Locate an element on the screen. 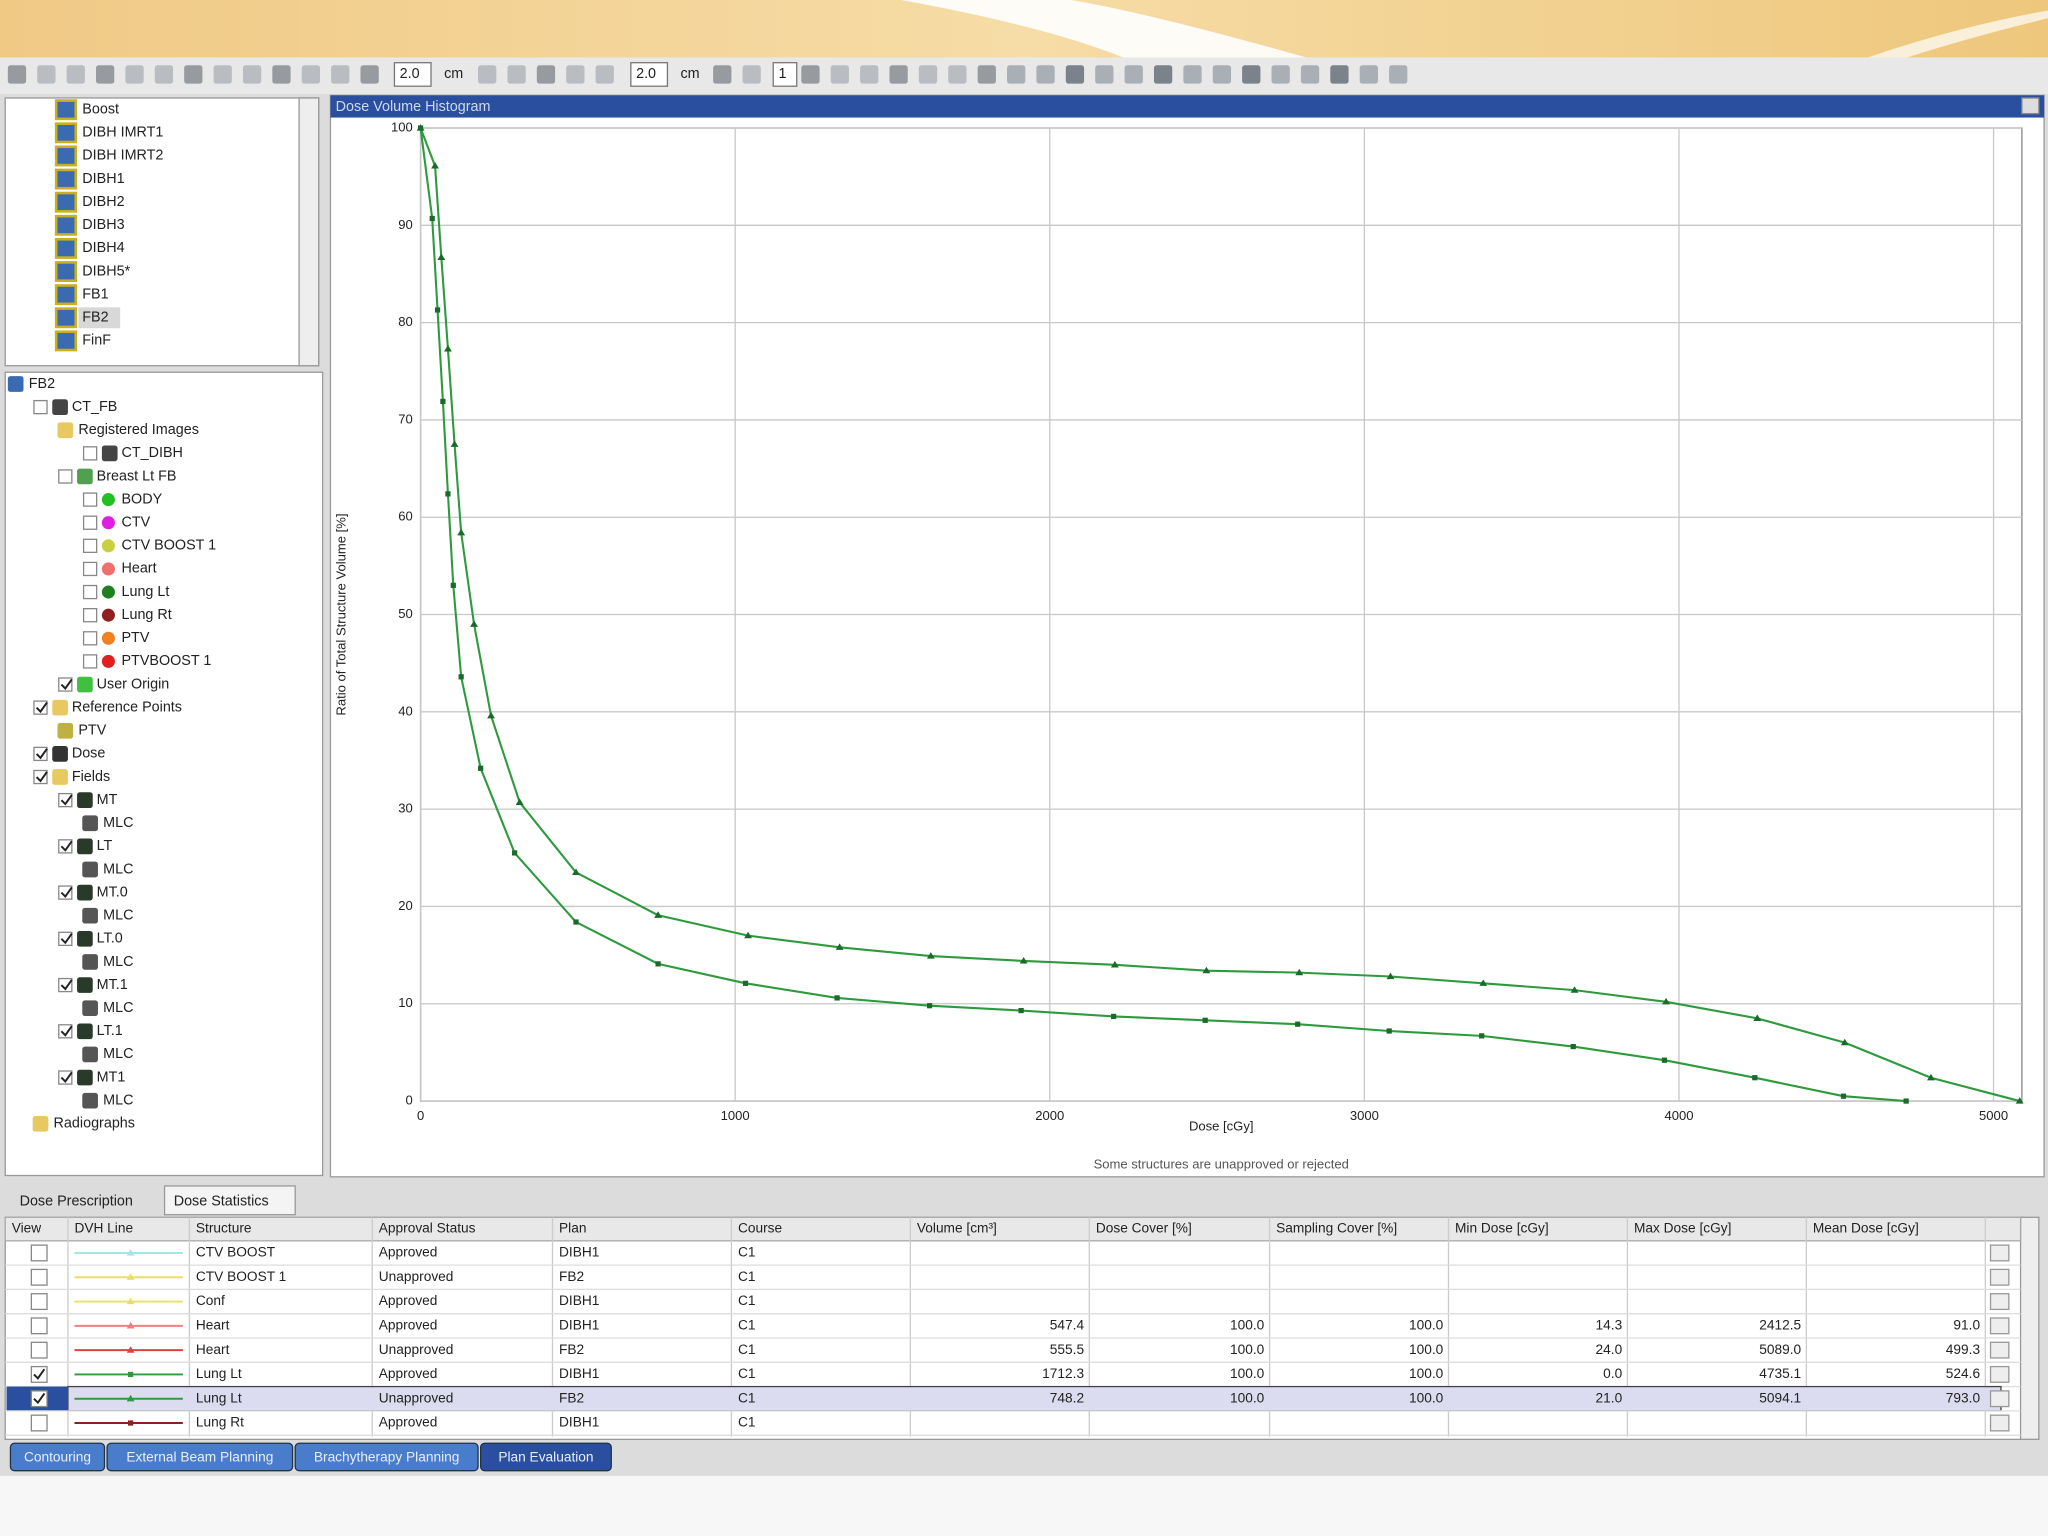 This screenshot has width=2048, height=1536. column-header: Course is located at coordinates (760, 1228).